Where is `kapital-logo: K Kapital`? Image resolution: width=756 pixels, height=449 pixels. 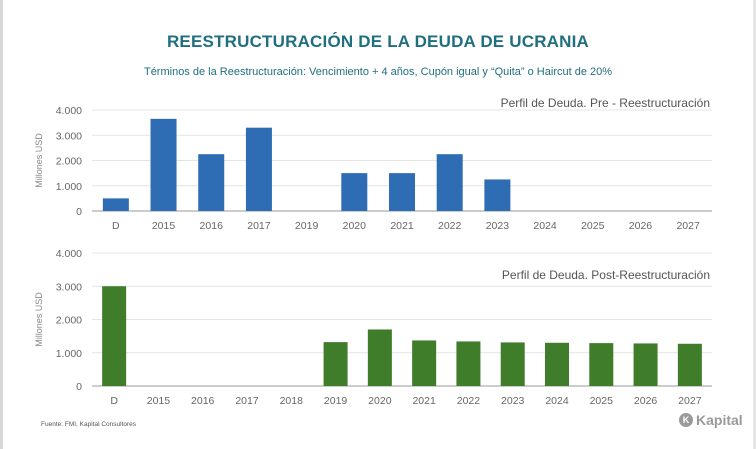 kapital-logo: K Kapital is located at coordinates (711, 420).